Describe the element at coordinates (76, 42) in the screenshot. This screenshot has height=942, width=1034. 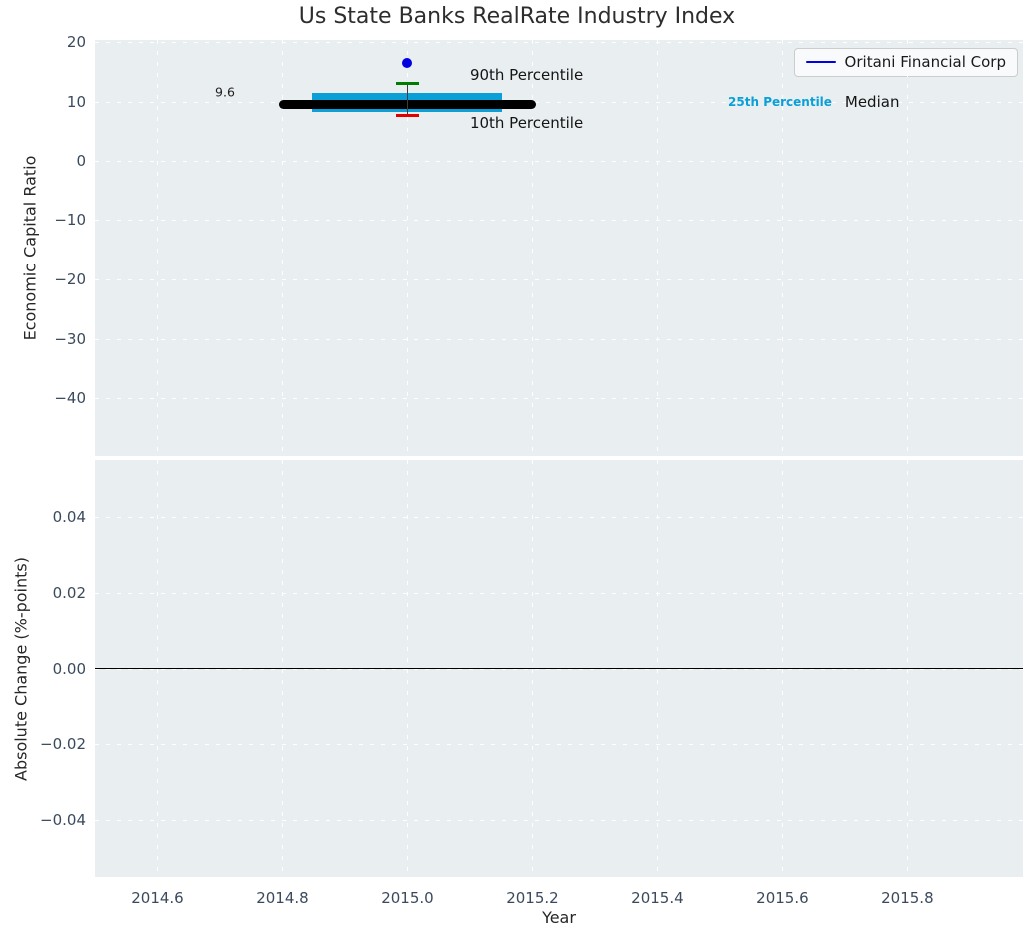
I see `y-tick-label: 20` at that location.